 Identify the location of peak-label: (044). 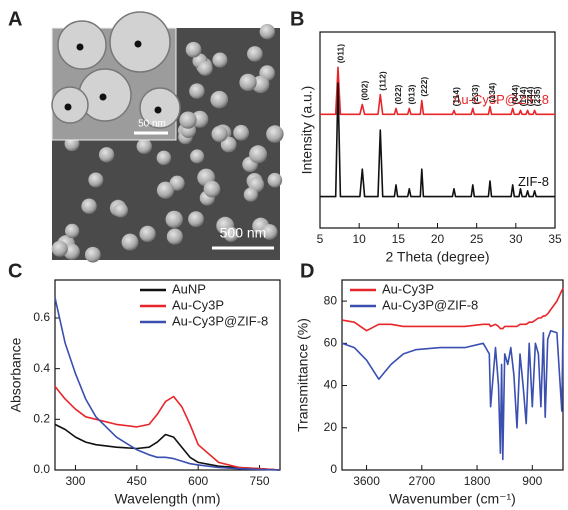
(515, 94).